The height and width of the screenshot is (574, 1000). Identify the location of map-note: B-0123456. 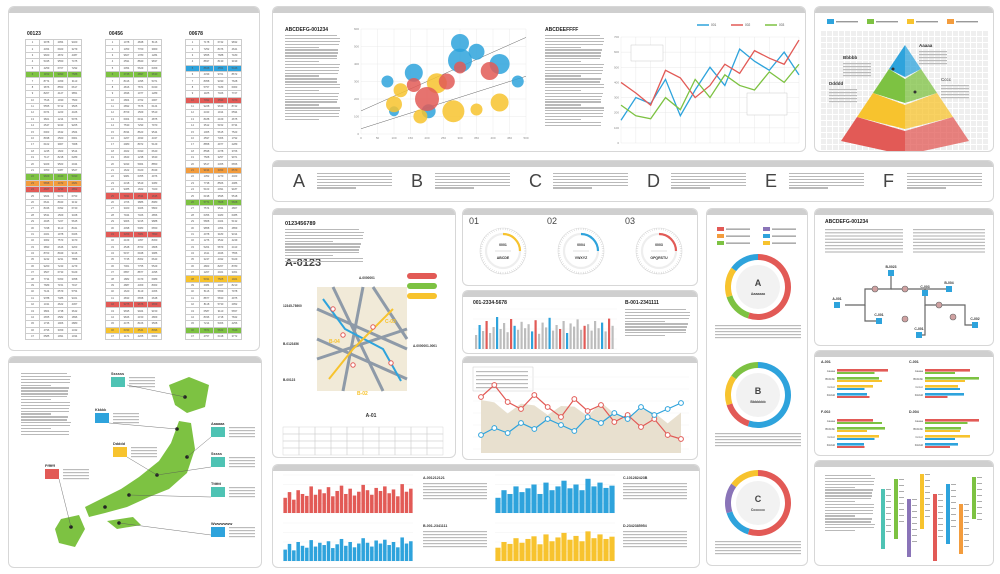
(291, 344).